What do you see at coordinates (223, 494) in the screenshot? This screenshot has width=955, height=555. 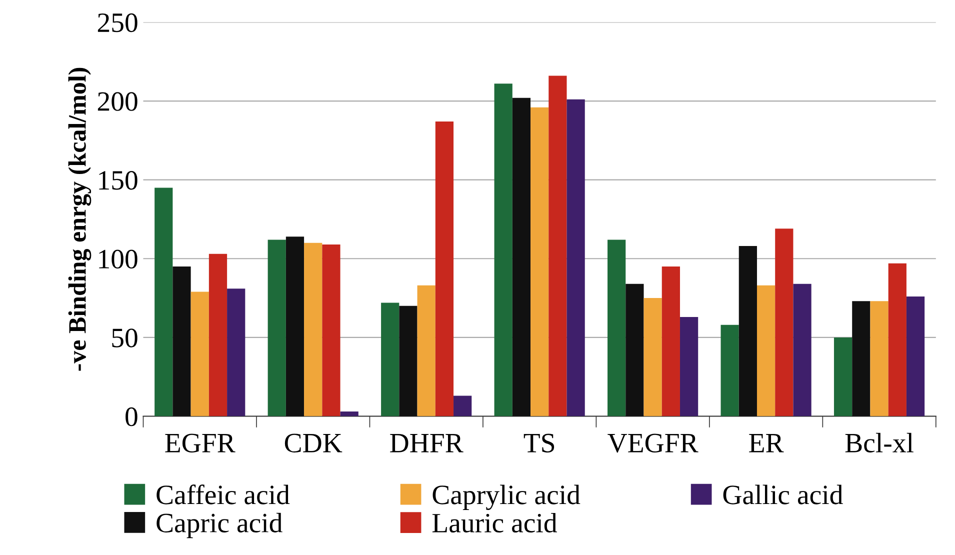 I see `legend-label: Caffeic acid` at bounding box center [223, 494].